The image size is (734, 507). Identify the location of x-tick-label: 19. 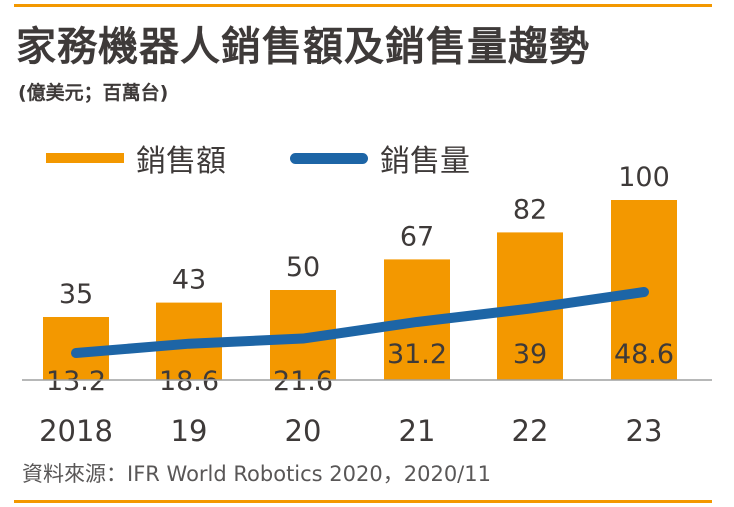
(189, 431).